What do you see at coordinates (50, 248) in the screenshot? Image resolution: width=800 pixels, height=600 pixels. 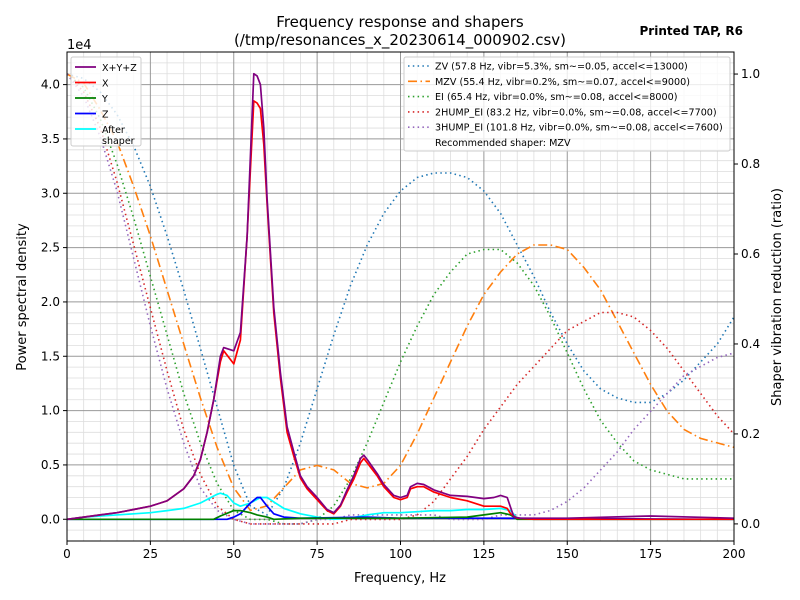 I see `y-tick-label: 2.5` at bounding box center [50, 248].